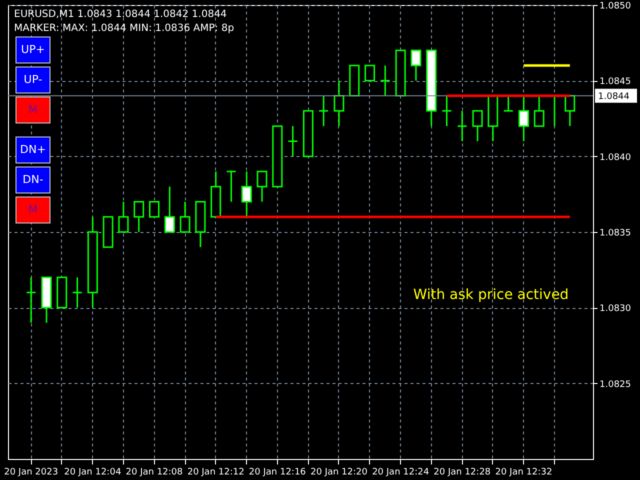 The width and height of the screenshot is (640, 480). Describe the element at coordinates (120, 14) in the screenshot. I see `chart-title: EURUSD,M1 1.0843 1.0844 1.0842 1.0844` at that location.